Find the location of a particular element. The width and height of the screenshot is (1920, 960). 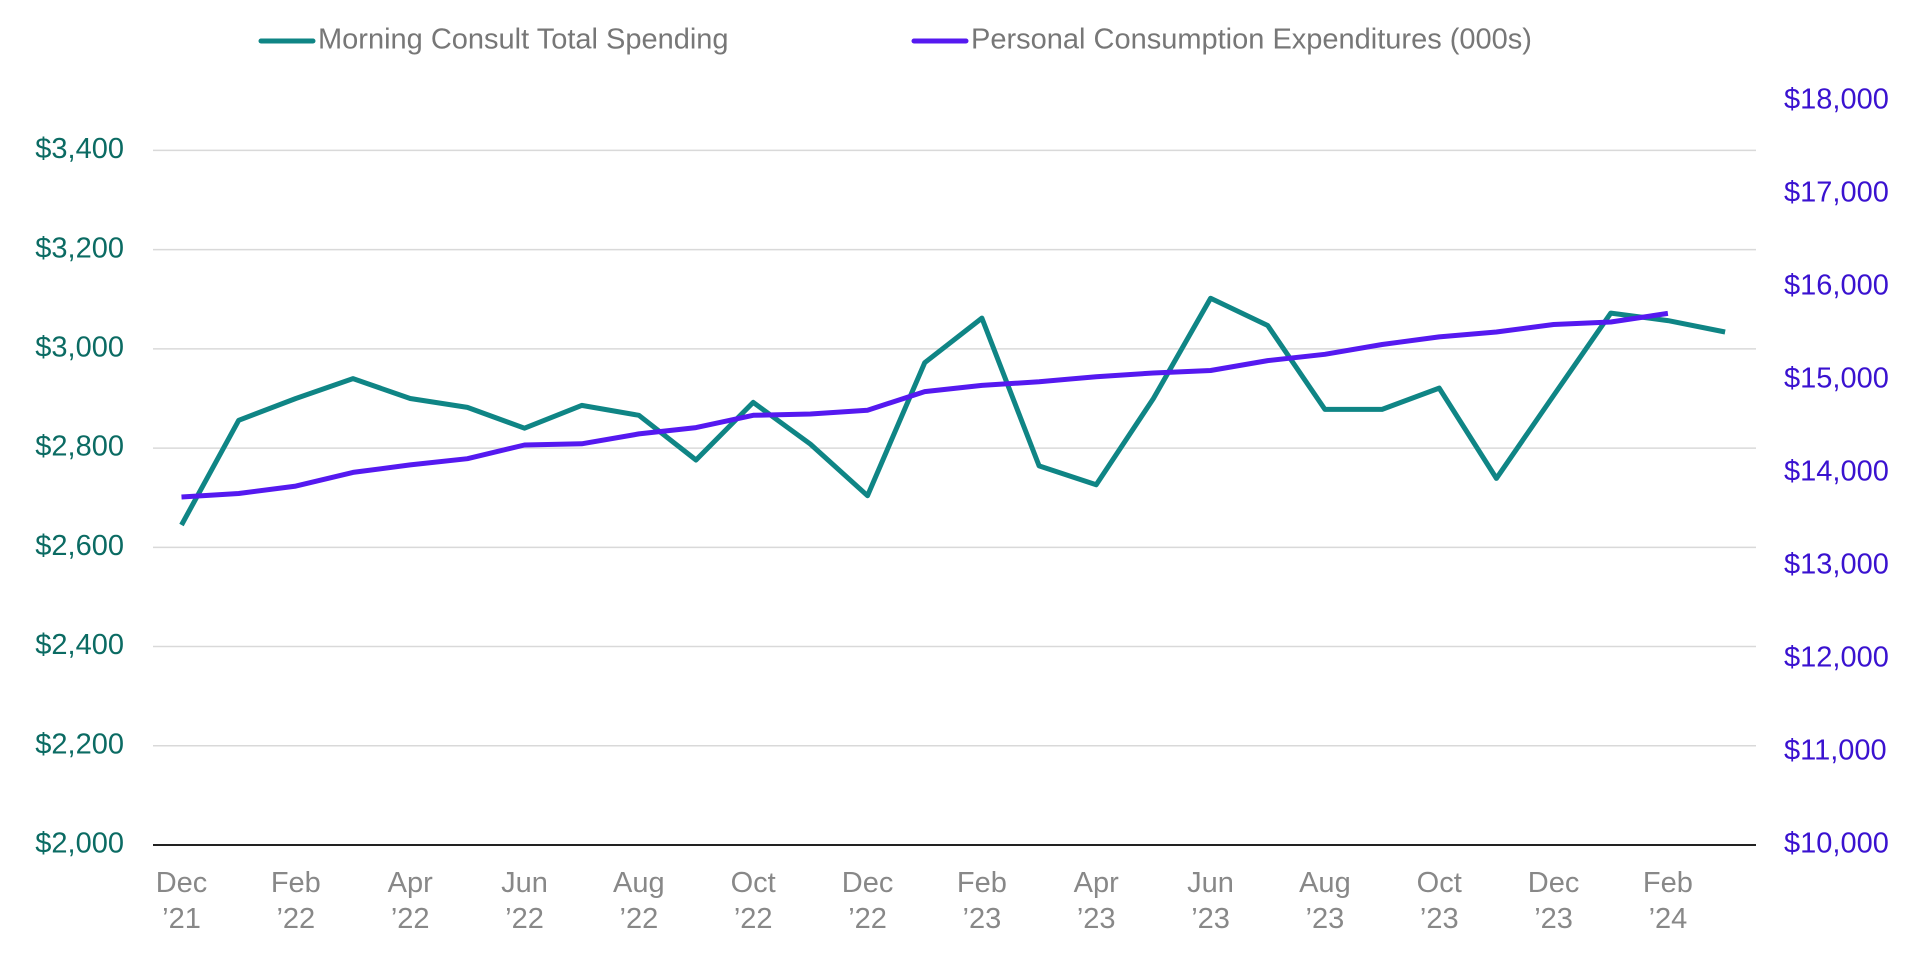

x-tick-label: Dec ’22 is located at coordinates (868, 901).